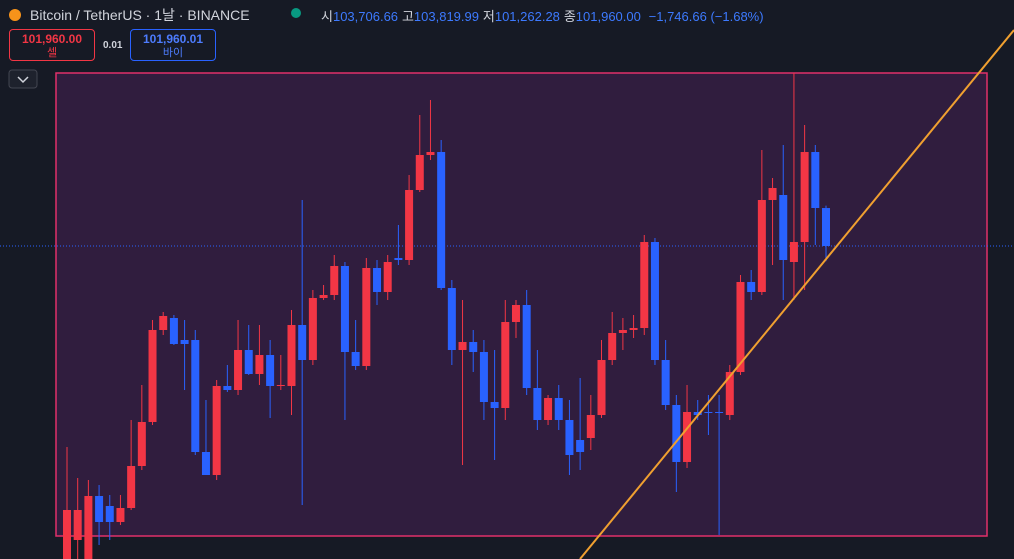 This screenshot has width=1014, height=559. I want to click on chevron-icon, so click(23, 80).